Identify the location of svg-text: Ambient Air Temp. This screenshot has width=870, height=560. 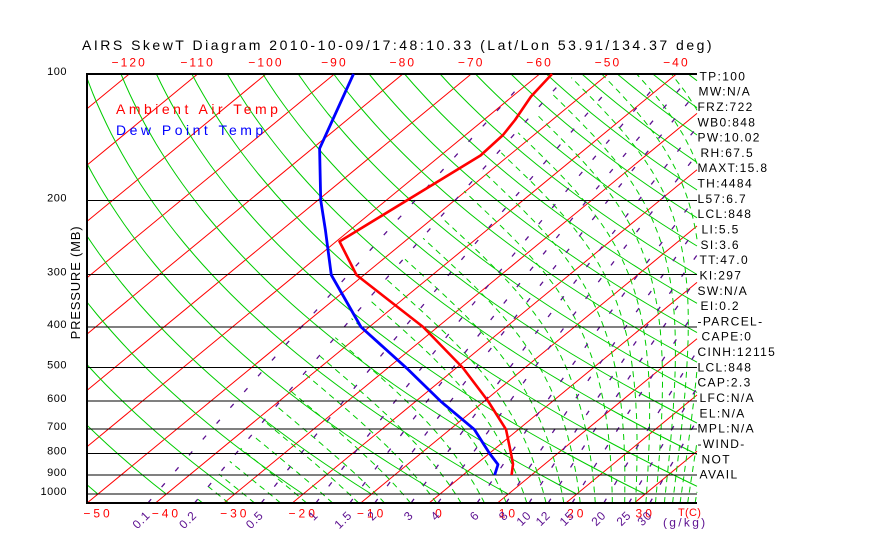
(198, 109).